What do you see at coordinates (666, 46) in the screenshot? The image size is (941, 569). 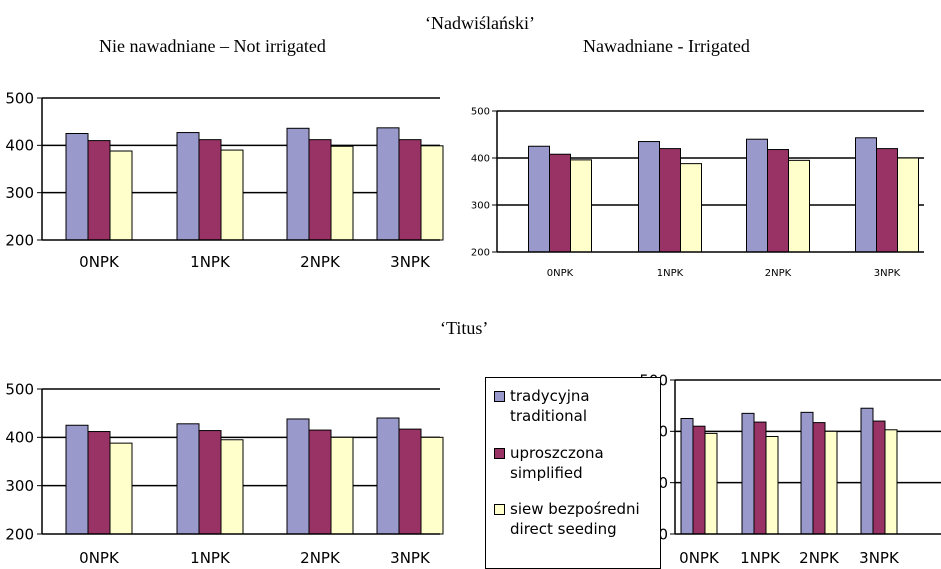 I see `subtitle-irrigated: Nawadniane - Irrigated` at bounding box center [666, 46].